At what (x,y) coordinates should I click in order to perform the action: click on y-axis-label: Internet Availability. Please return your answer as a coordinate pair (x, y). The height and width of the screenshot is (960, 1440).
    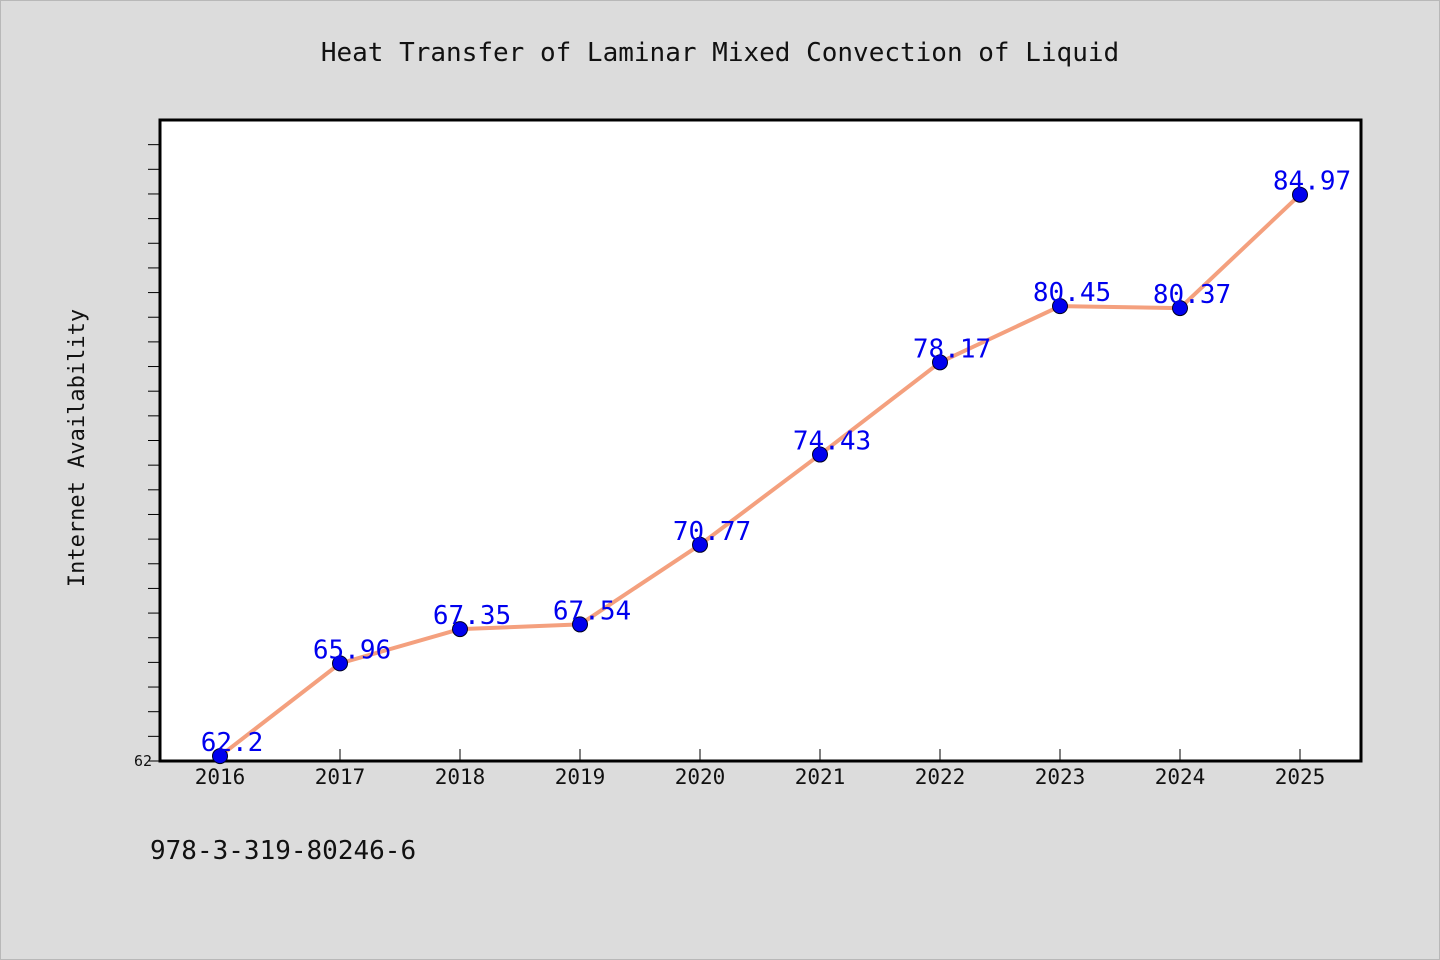
    Looking at the image, I should click on (77, 448).